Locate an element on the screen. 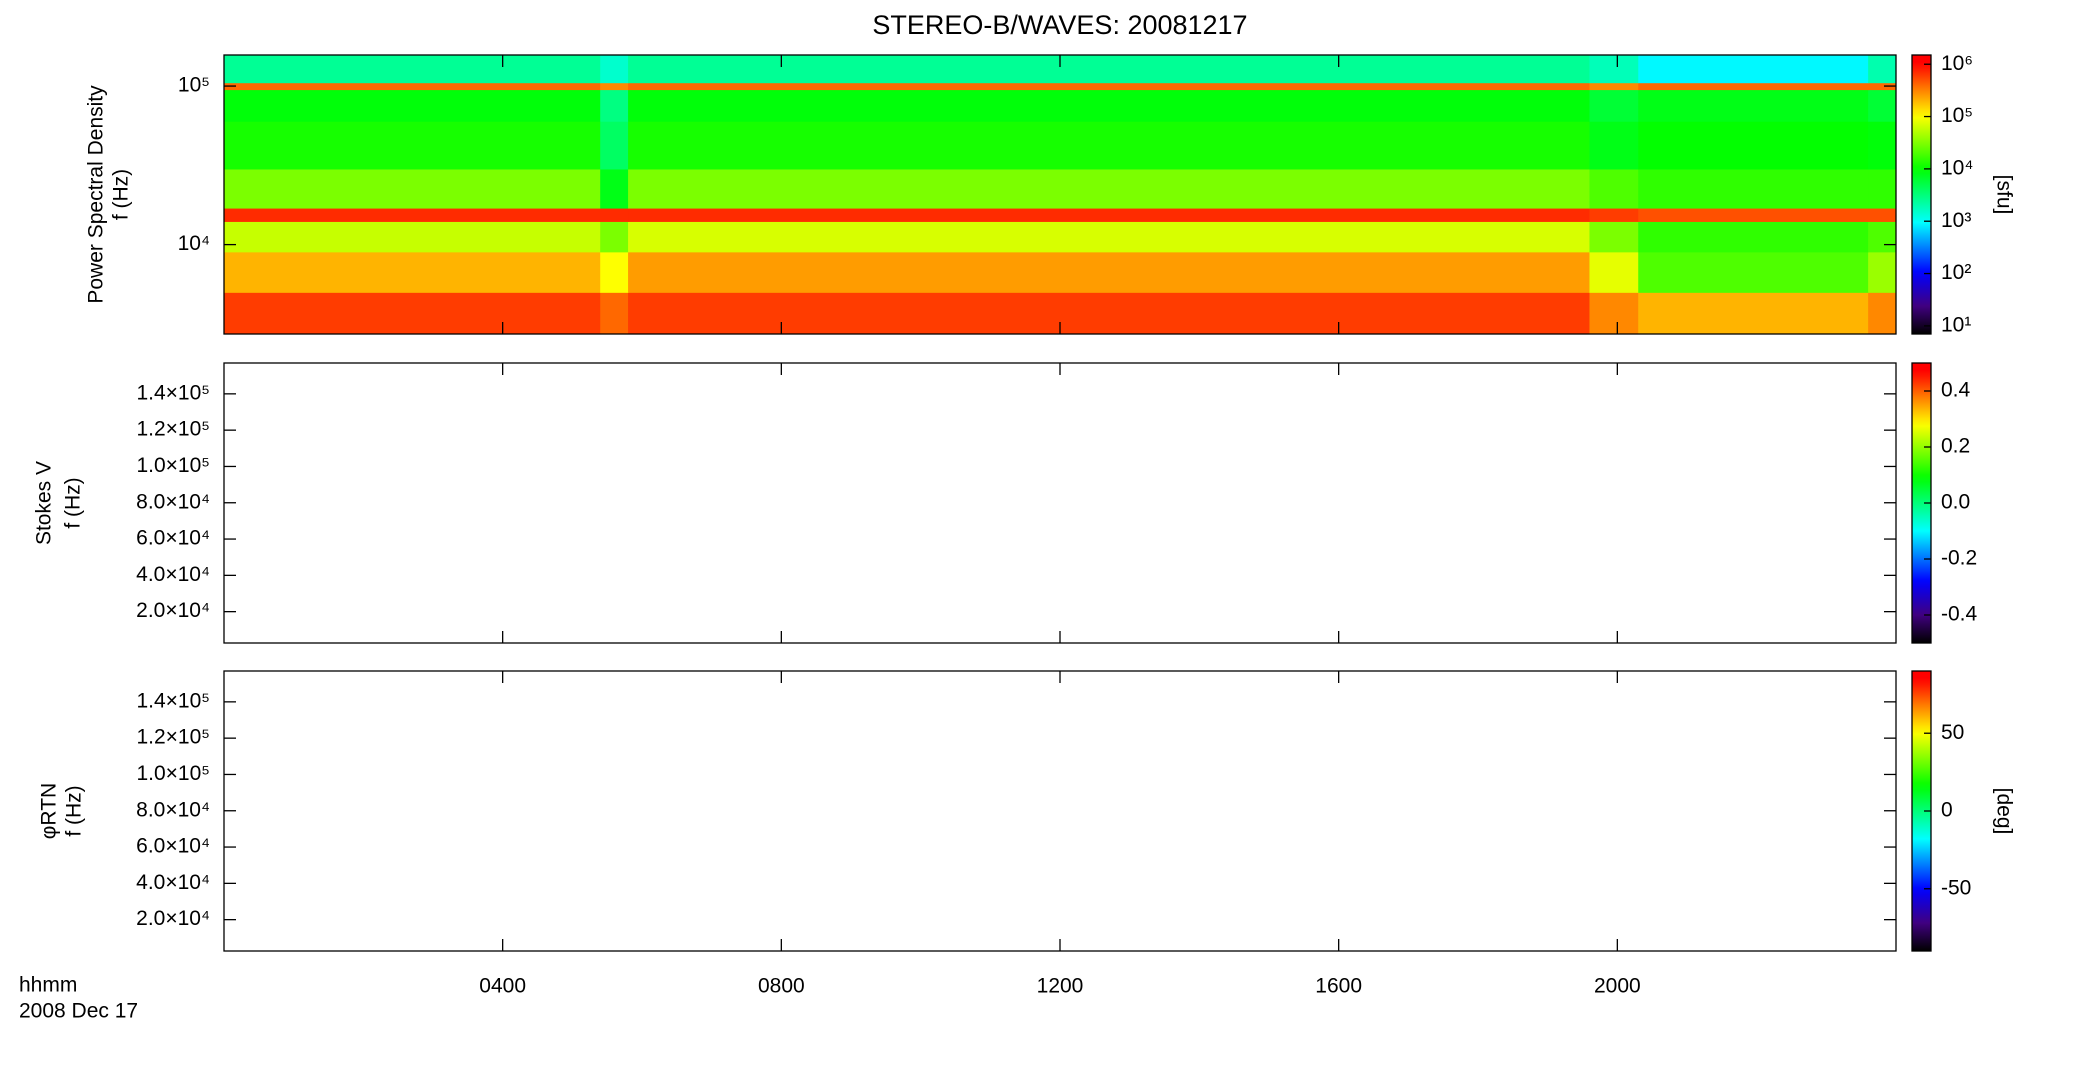 This screenshot has width=2096, height=1080. x-tick-label: 2000 is located at coordinates (1617, 986).